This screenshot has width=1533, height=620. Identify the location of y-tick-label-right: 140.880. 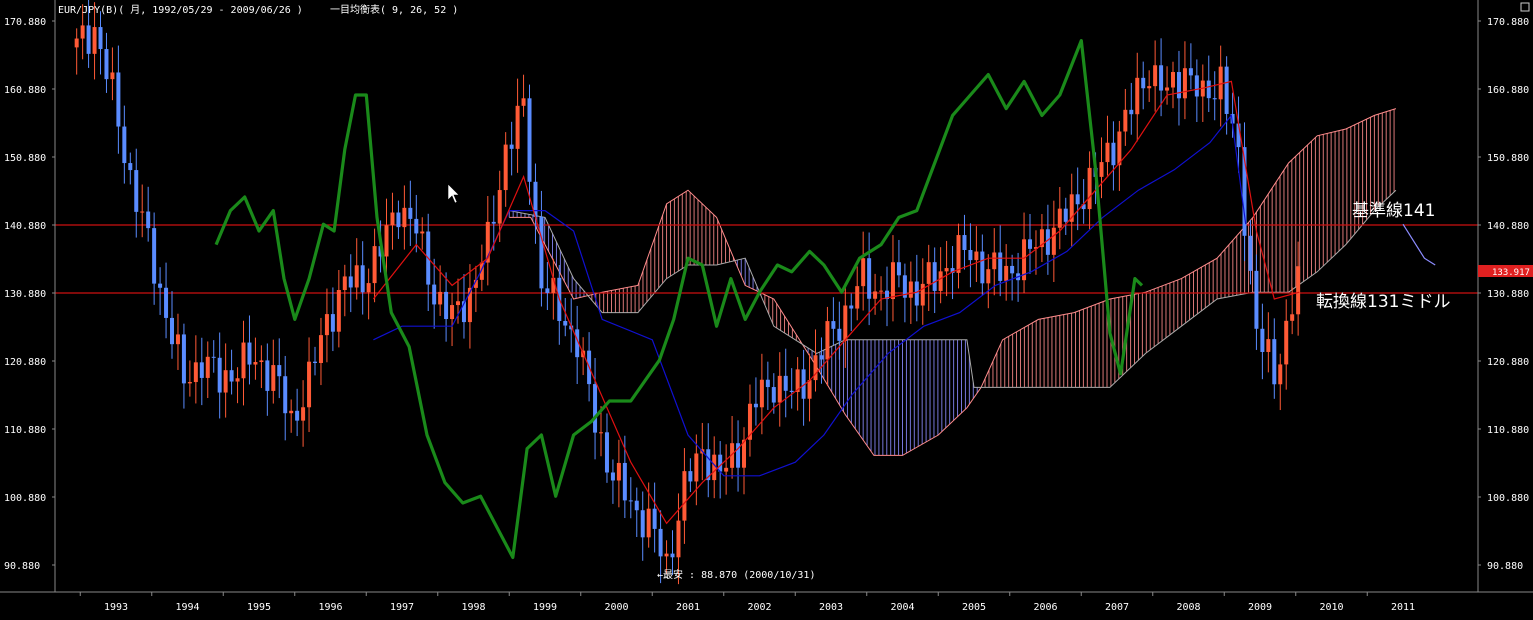
(1508, 226).